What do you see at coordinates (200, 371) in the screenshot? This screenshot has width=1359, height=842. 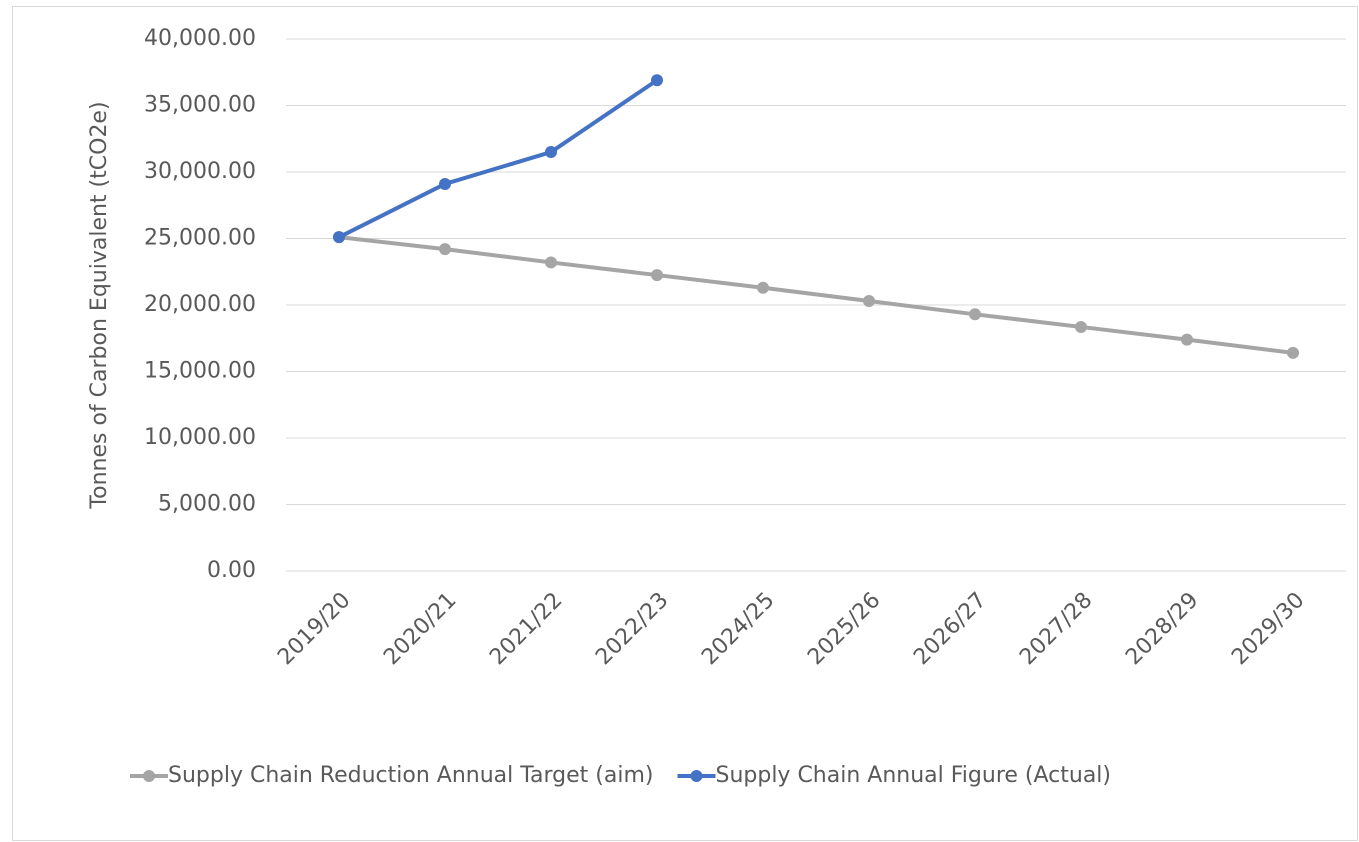 I see `y-tick-label: 15,000.00` at bounding box center [200, 371].